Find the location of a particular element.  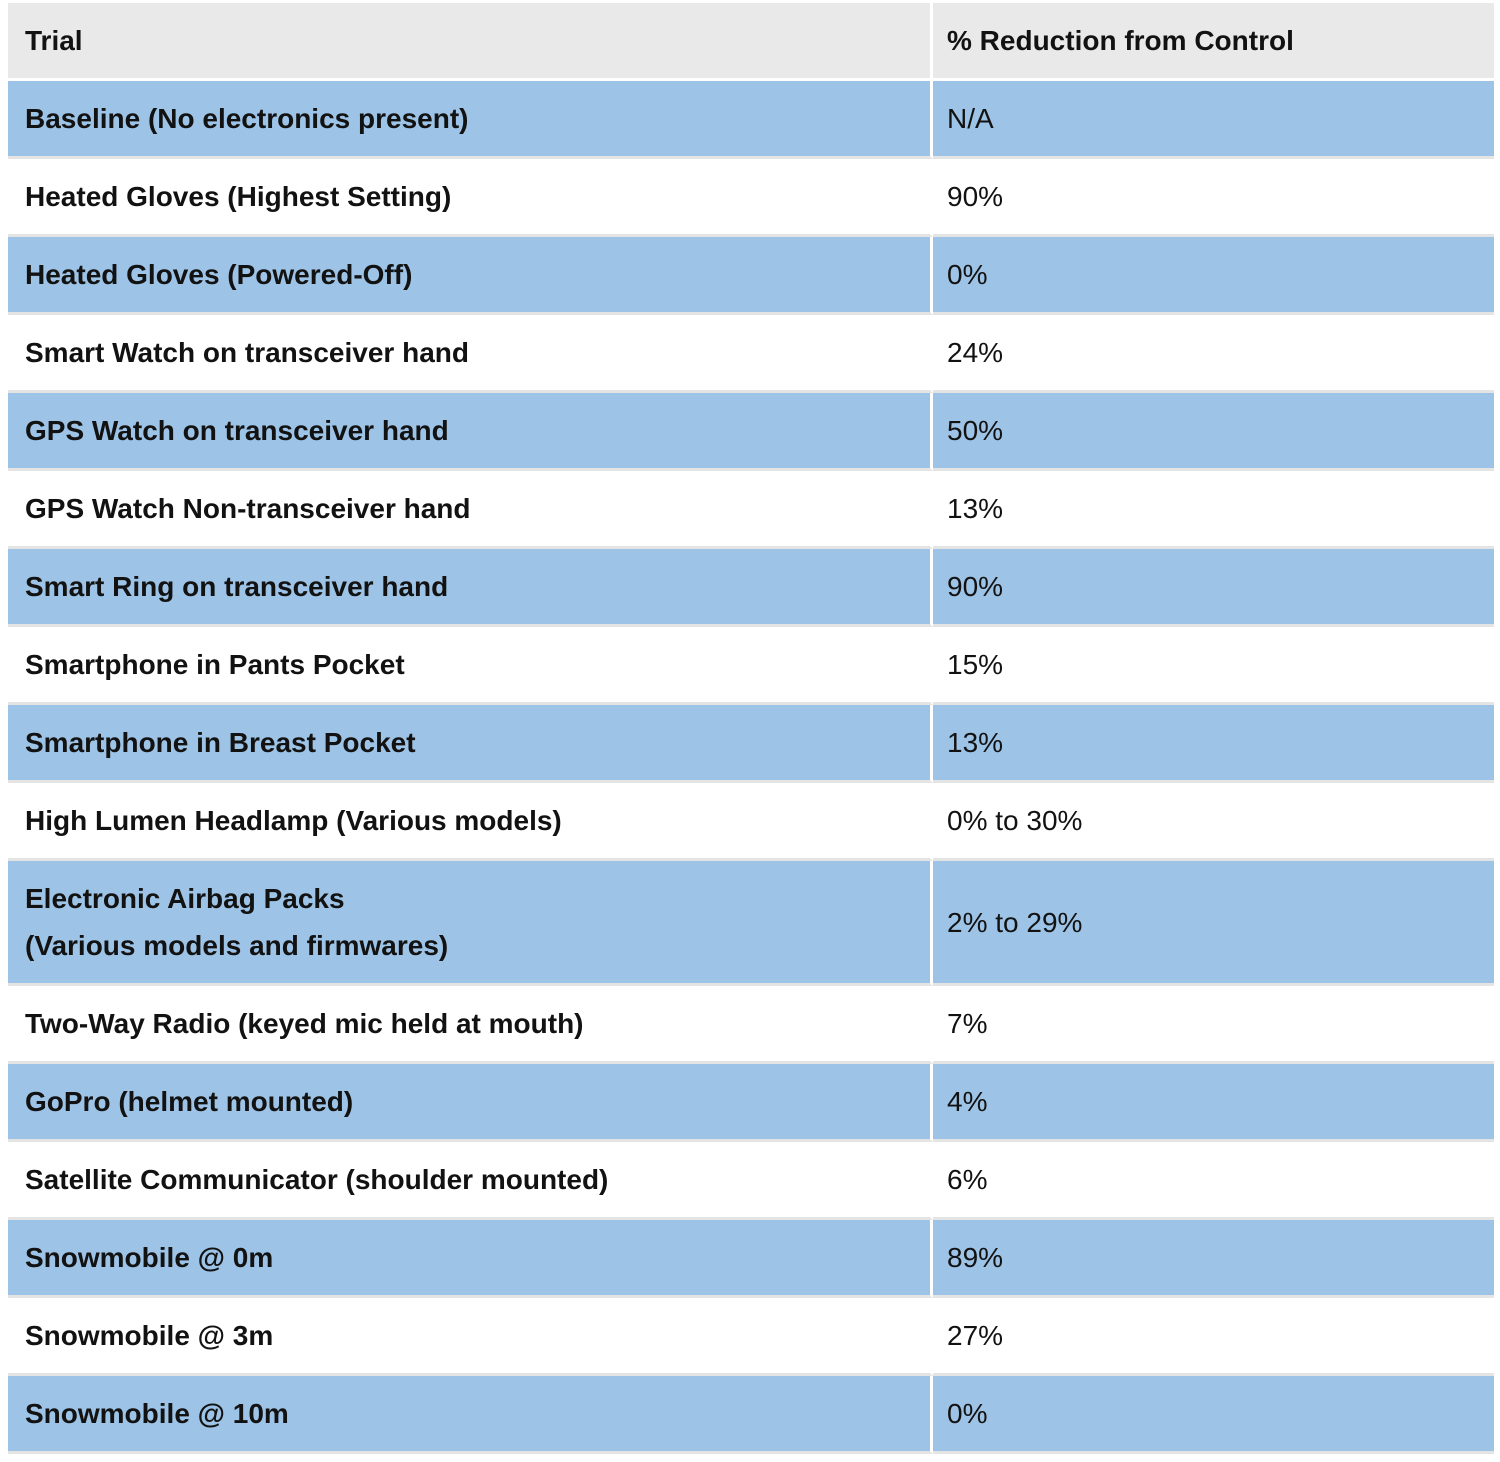

table-row: Snowmobile @ 0m 89% is located at coordinates (751, 1259).